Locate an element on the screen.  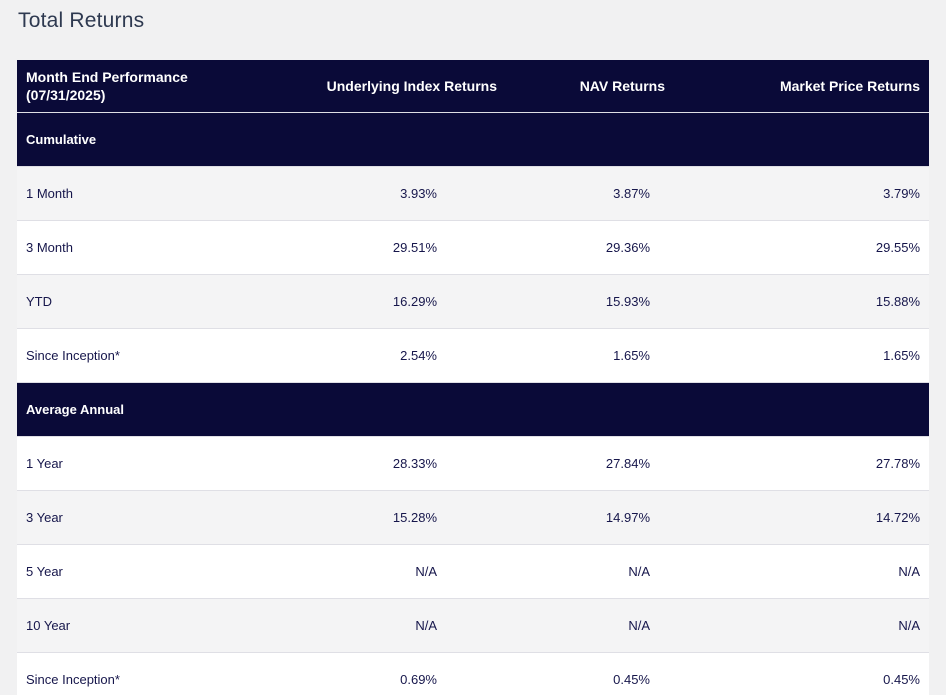
cell-nav-return: 14.97% is located at coordinates (590, 517).